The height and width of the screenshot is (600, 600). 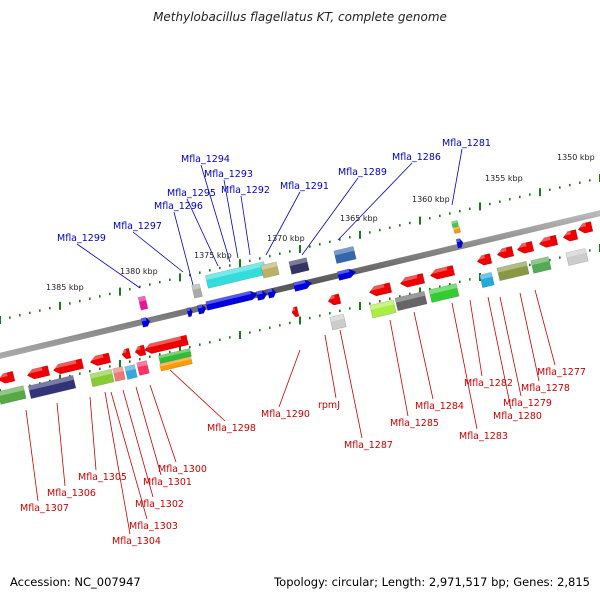 What do you see at coordinates (65, 287) in the screenshot?
I see `scale-label: 1385 kbp` at bounding box center [65, 287].